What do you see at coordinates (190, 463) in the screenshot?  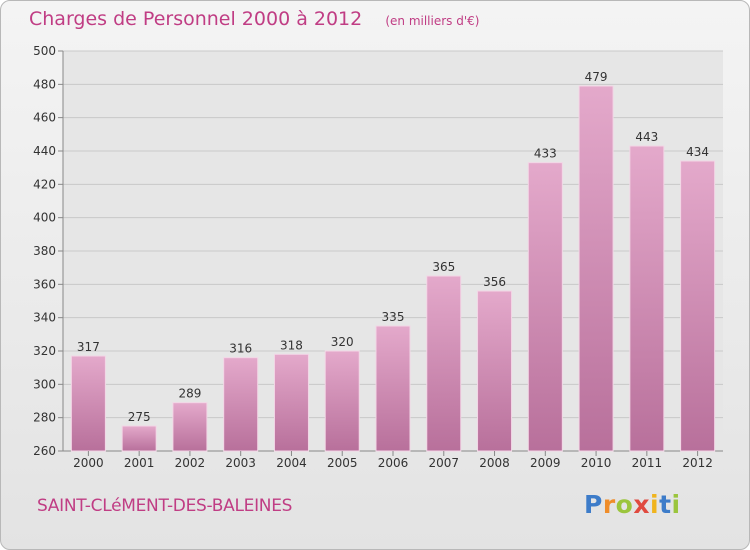 I see `x-tick-label: 2002` at bounding box center [190, 463].